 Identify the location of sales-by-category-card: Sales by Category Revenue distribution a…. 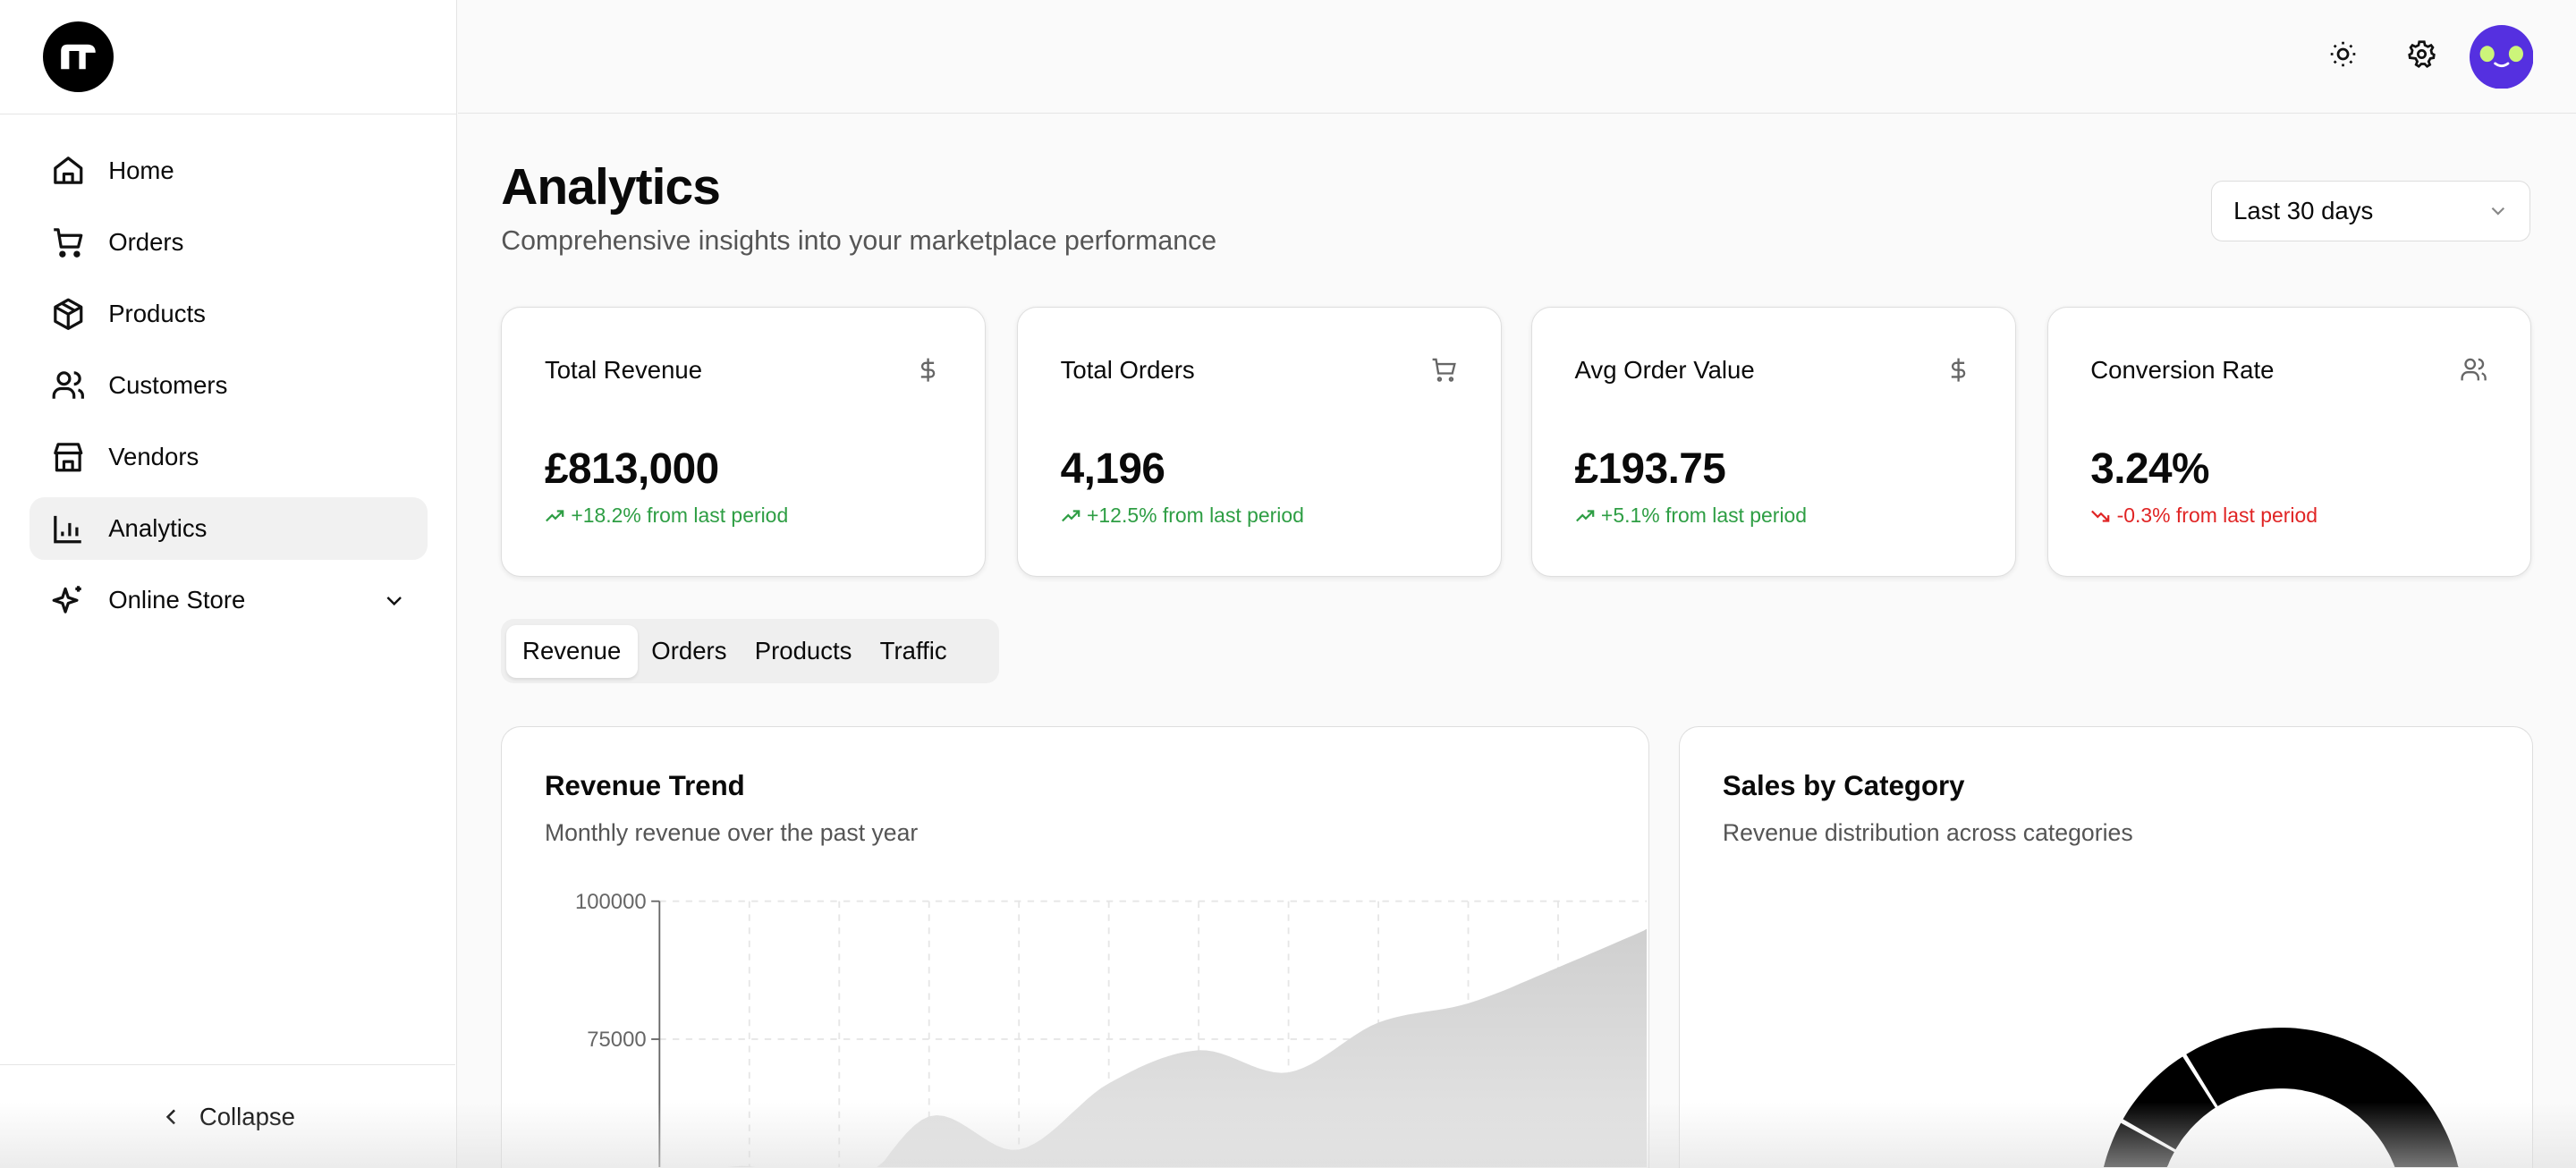
(2106, 946).